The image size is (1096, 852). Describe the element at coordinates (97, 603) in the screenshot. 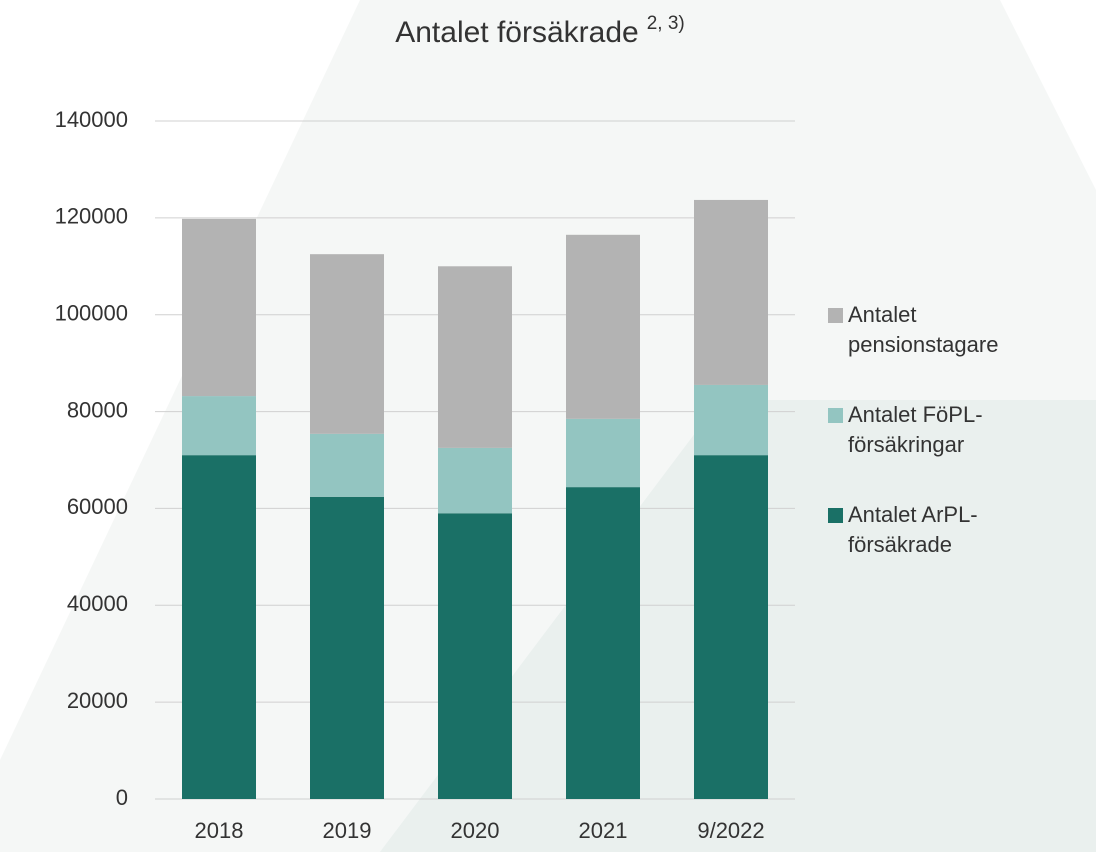

I see `y-tick-label: 40000` at that location.